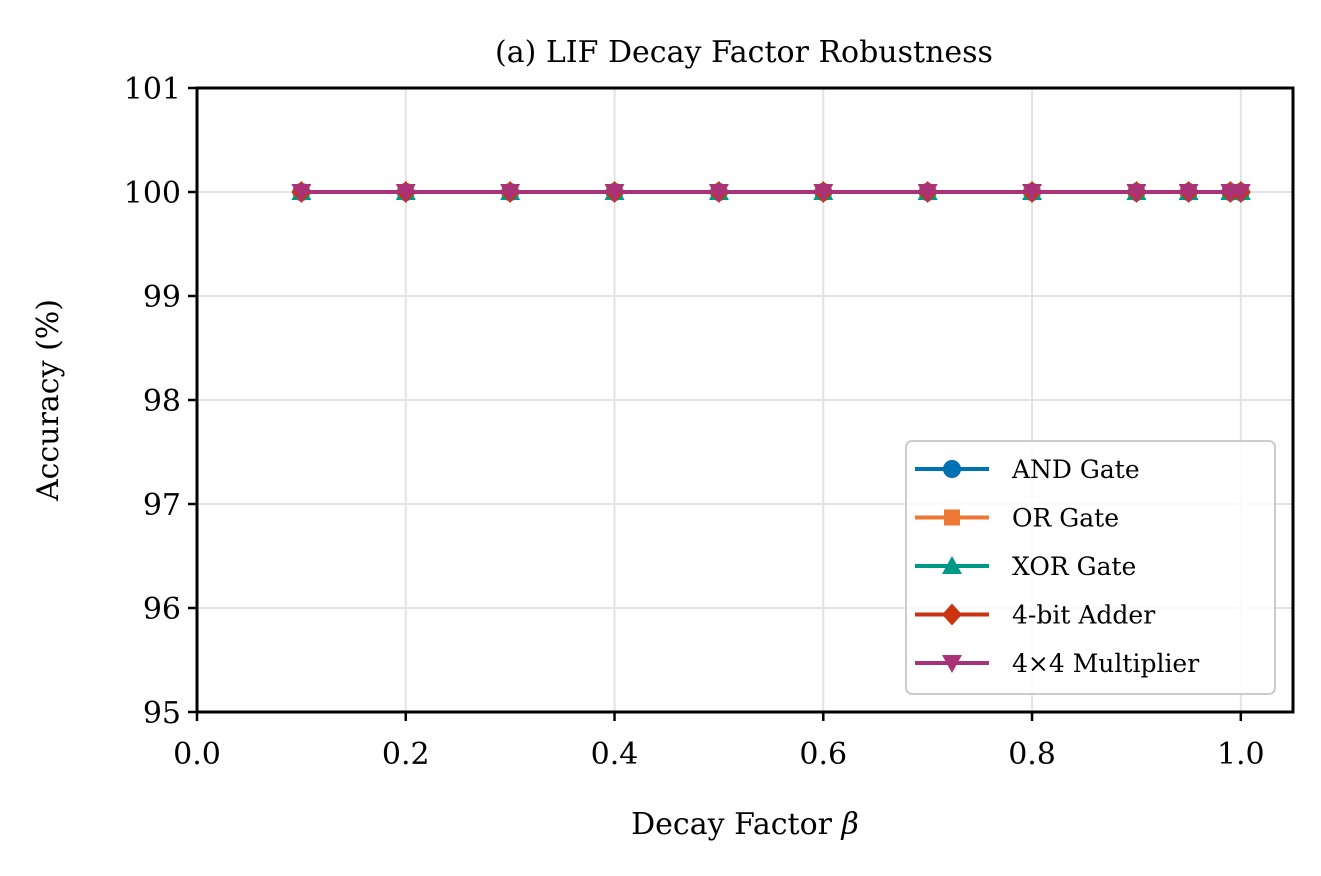 This screenshot has height=876, width=1321. I want to click on legend-item: 4-bit Adder, so click(1035, 615).